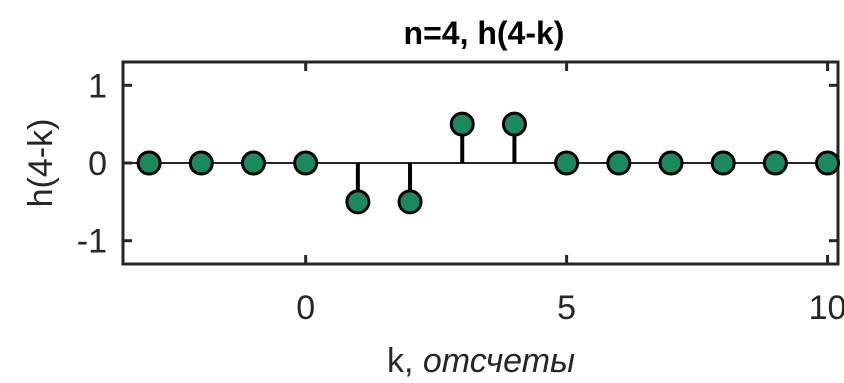 The image size is (844, 383). Describe the element at coordinates (405, 361) in the screenshot. I see `x-axis-label-prefix: k,` at that location.